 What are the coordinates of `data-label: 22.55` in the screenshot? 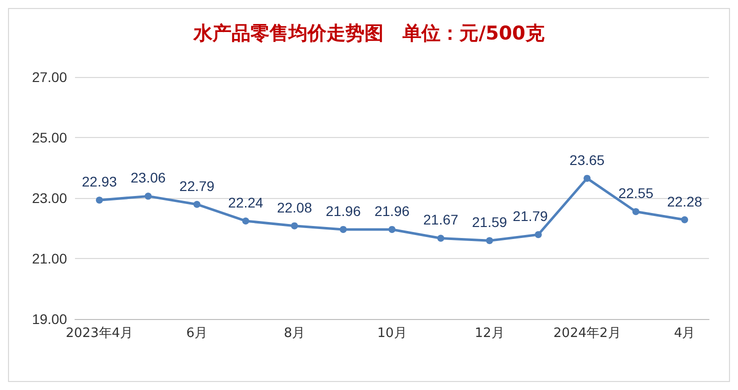 It's located at (636, 193).